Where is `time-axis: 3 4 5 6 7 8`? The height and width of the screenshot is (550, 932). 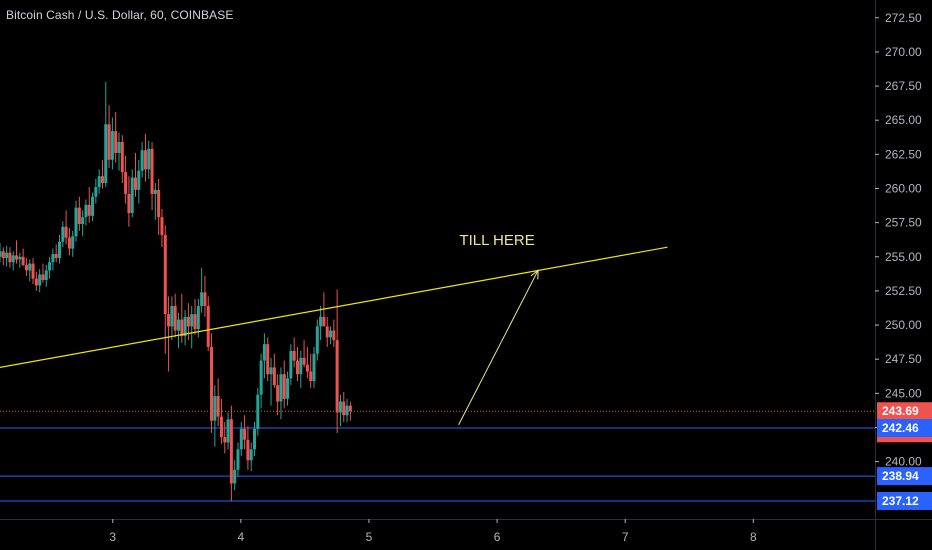
time-axis: 3 4 5 6 7 8 is located at coordinates (433, 531).